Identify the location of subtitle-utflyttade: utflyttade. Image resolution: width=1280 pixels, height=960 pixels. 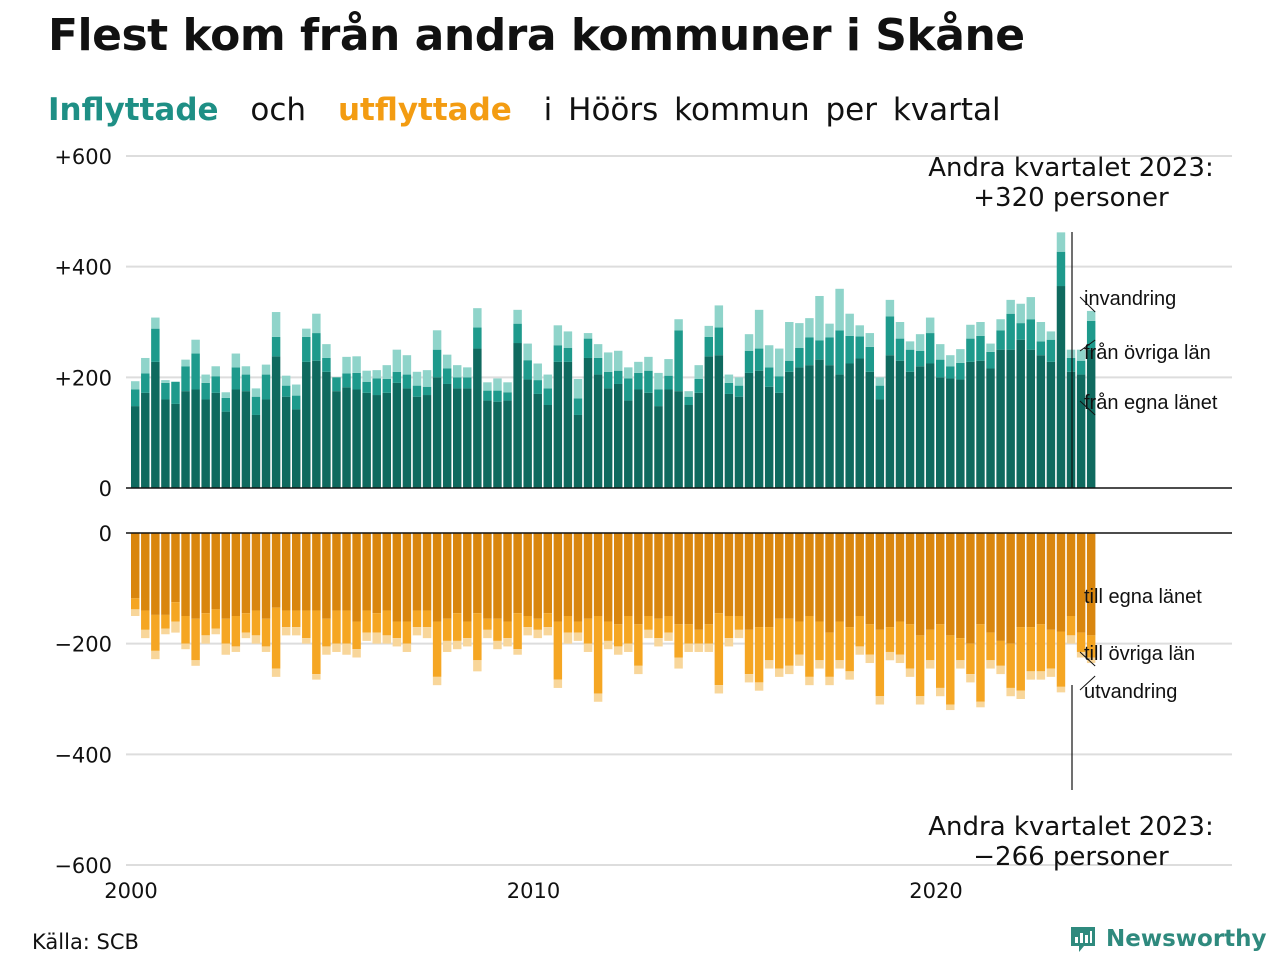
(424, 110).